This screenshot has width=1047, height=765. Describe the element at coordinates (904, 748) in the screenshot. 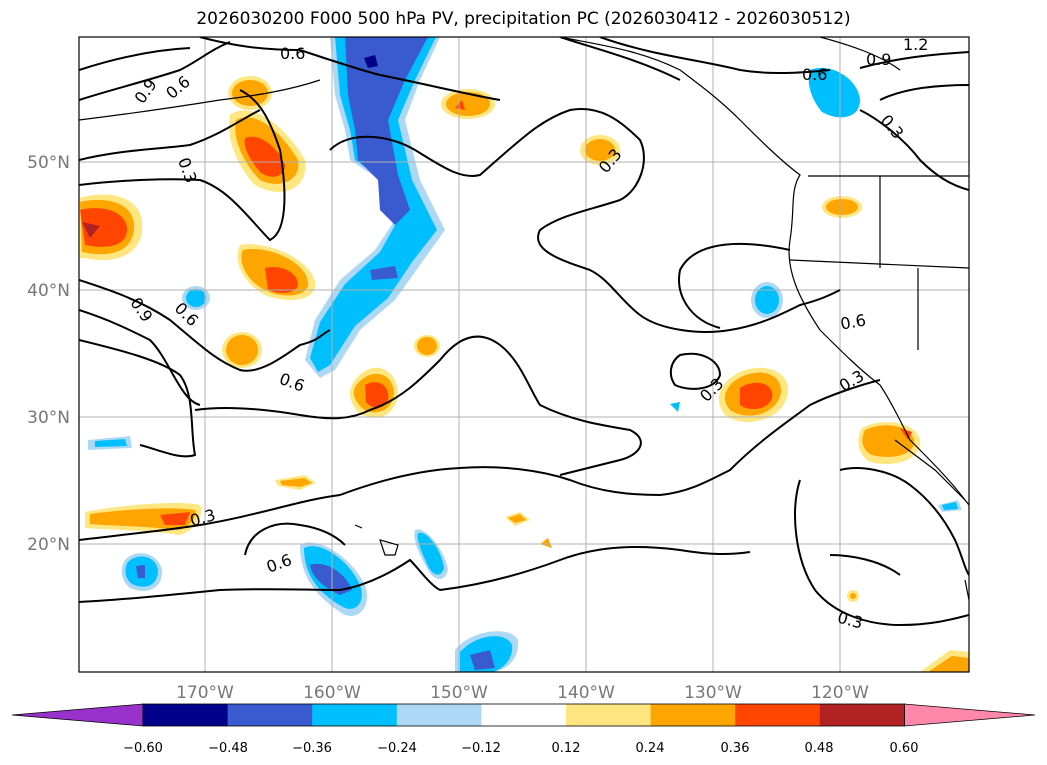

I see `colorbar-tick-label: 0.60` at that location.